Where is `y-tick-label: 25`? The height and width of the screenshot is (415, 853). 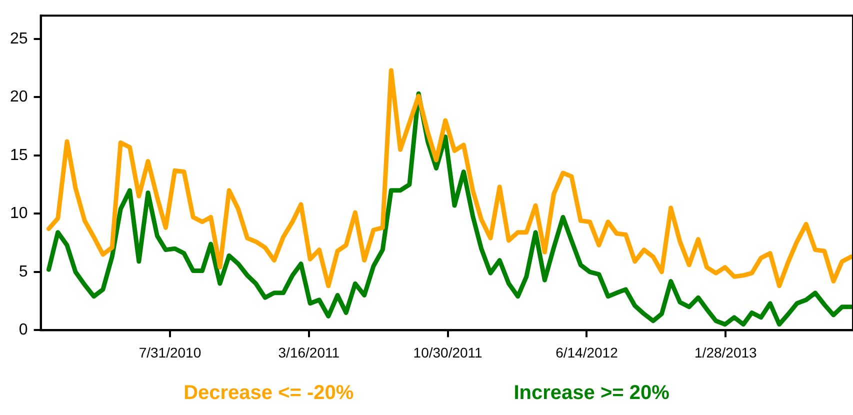 y-tick-label: 25 is located at coordinates (19, 39).